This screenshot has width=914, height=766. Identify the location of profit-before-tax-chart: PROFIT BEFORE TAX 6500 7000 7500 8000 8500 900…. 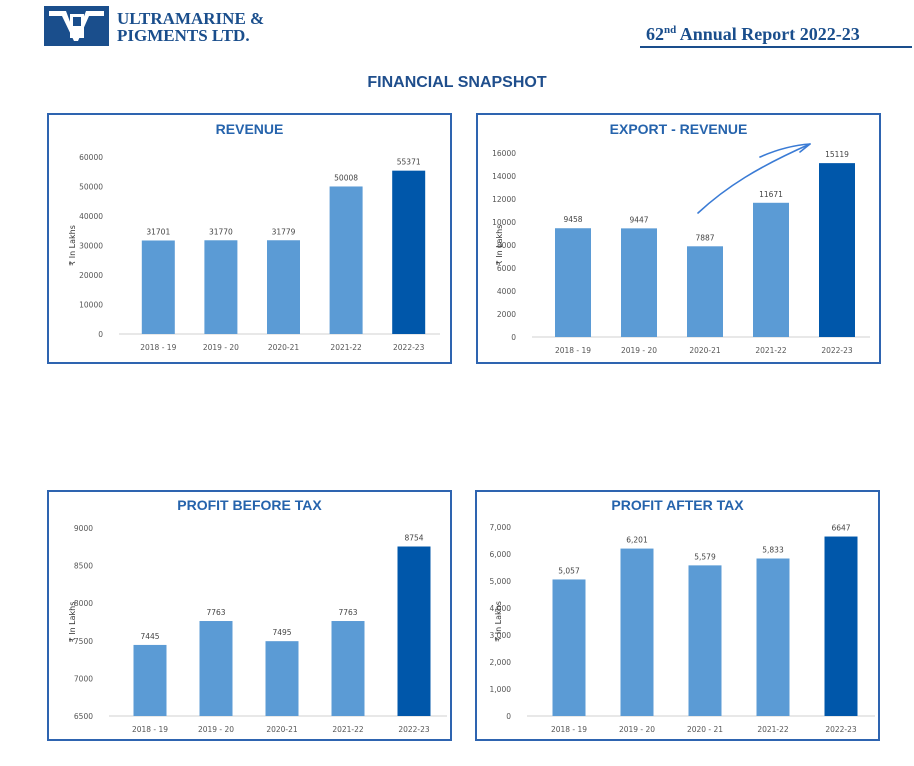
(257, 615).